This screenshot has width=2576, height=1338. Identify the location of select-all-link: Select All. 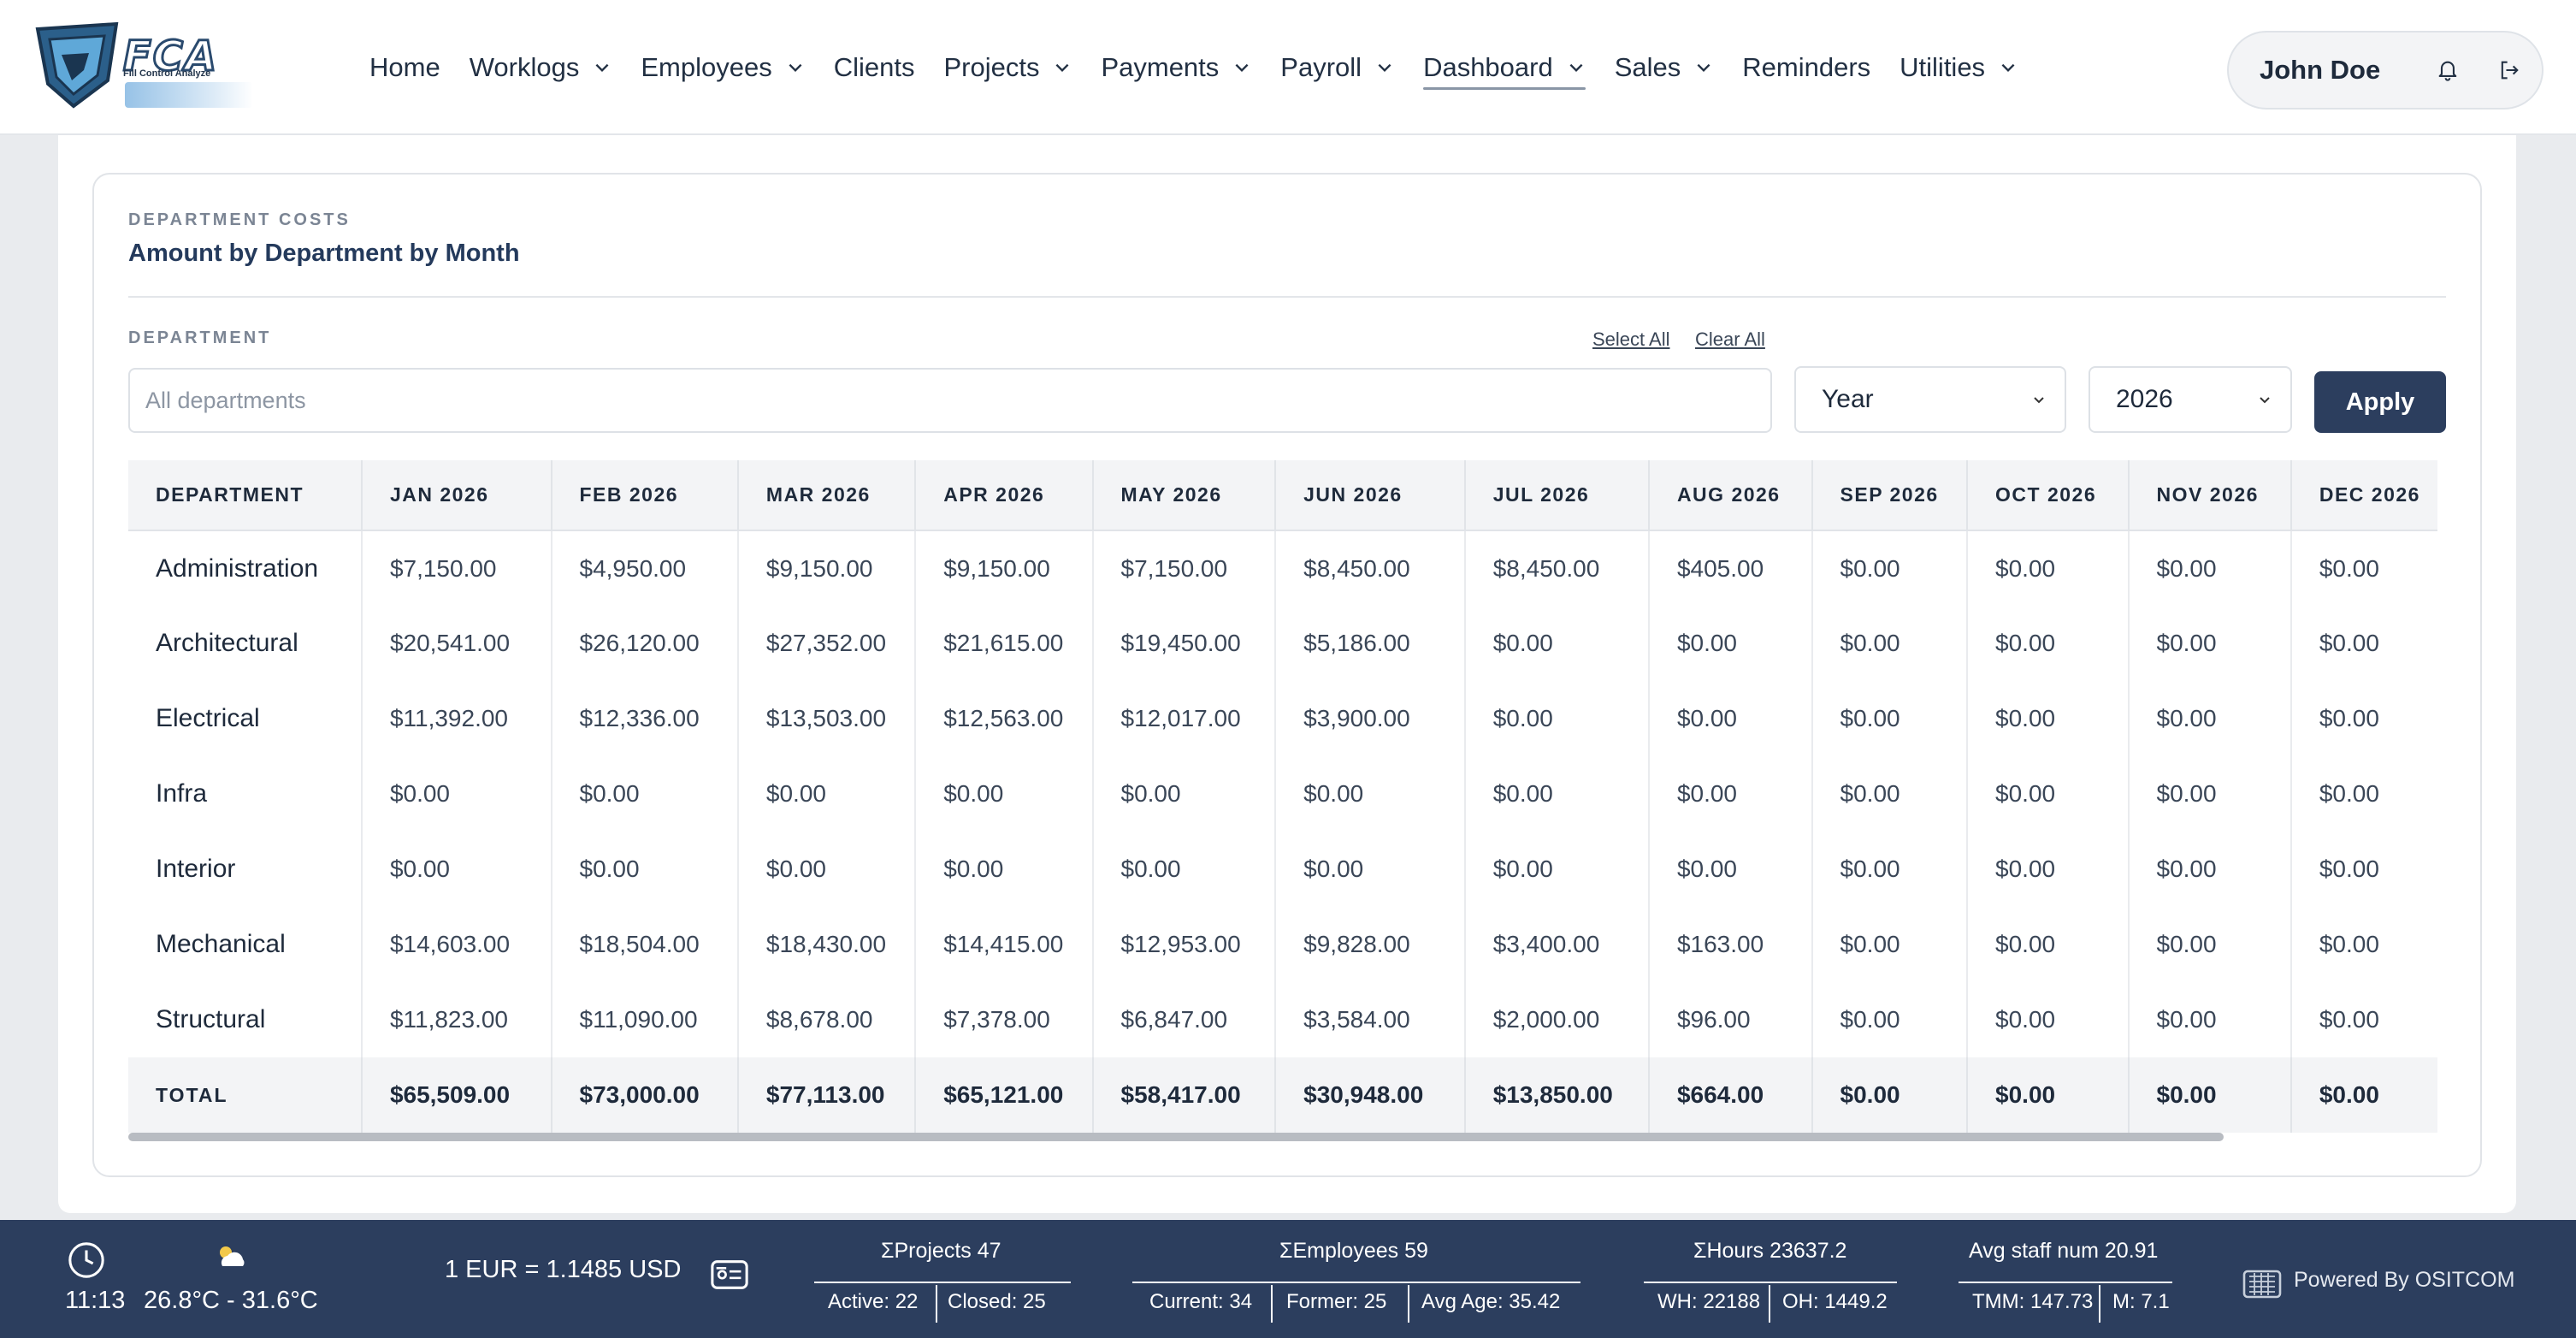
(1631, 339).